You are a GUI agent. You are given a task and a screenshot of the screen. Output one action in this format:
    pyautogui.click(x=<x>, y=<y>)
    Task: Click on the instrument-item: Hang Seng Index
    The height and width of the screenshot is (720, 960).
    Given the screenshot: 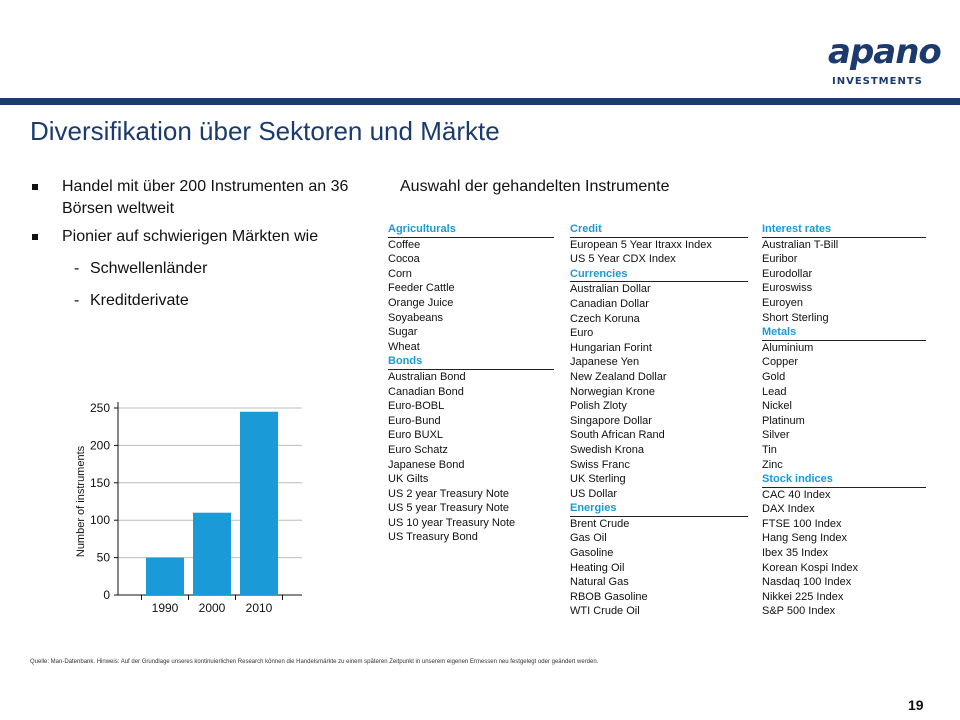 What is the action you would take?
    pyautogui.click(x=805, y=538)
    